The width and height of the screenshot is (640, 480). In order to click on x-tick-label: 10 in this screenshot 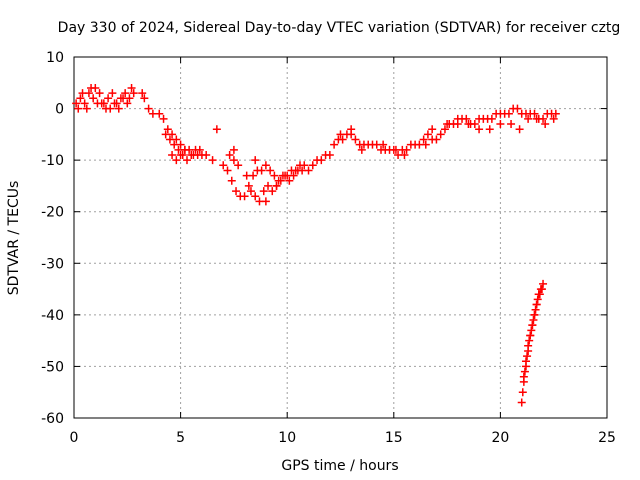, I will do `click(287, 438)`.